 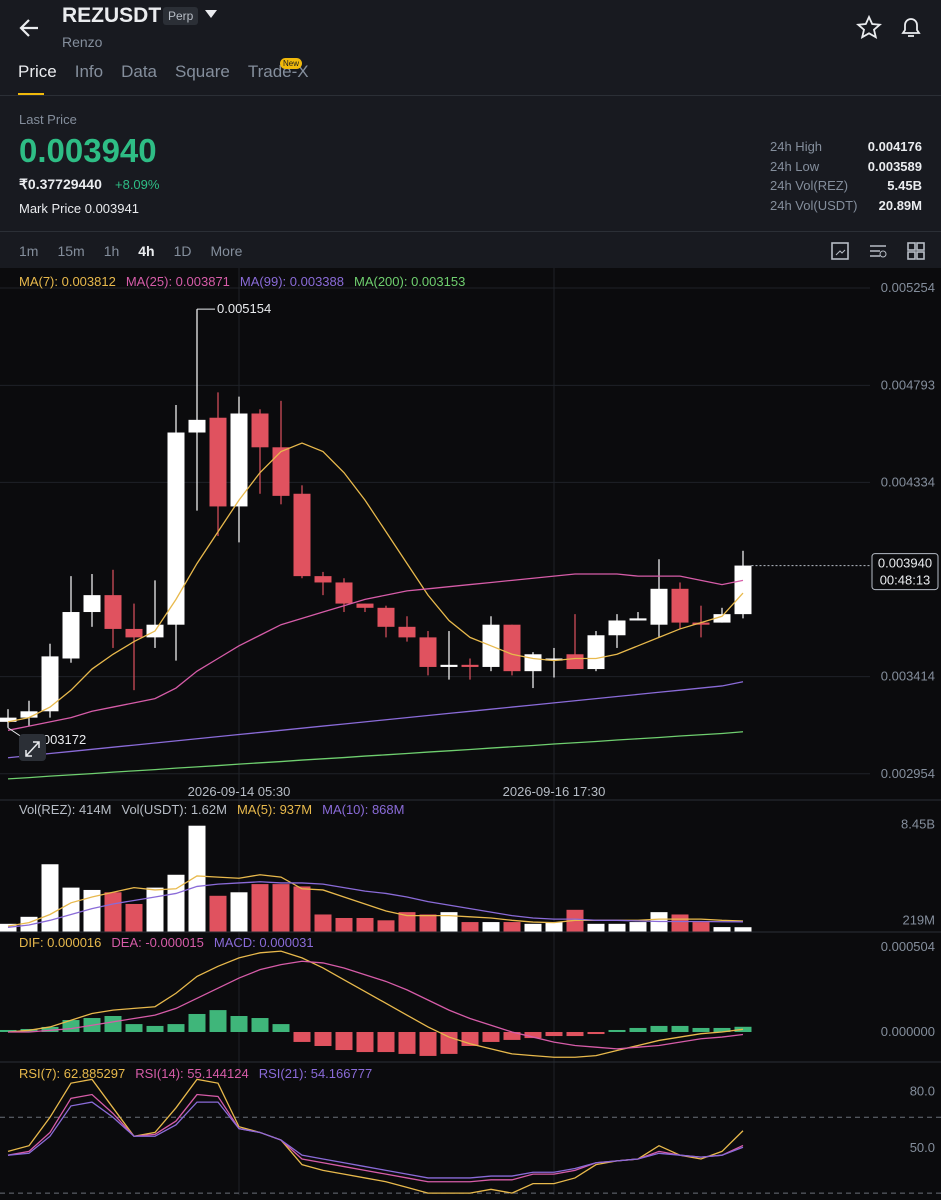 What do you see at coordinates (918, 823) in the screenshot?
I see `y-tick-label: 8.45B` at bounding box center [918, 823].